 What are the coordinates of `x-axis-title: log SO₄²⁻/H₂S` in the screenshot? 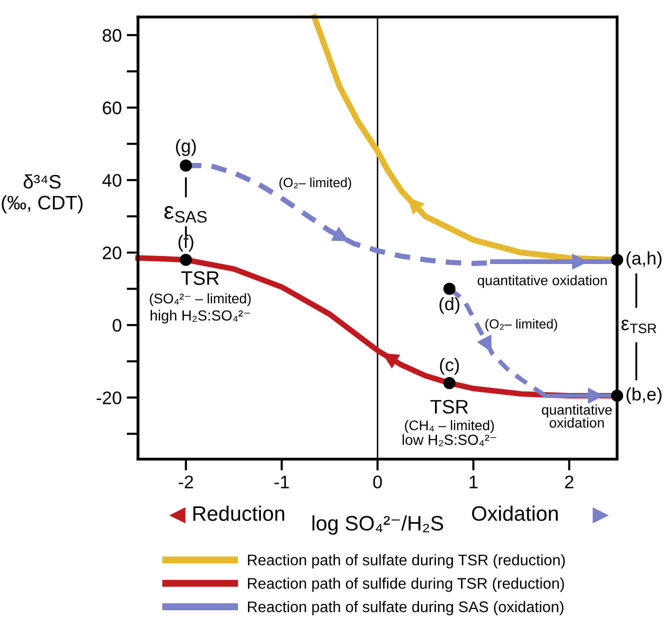 It's located at (378, 525).